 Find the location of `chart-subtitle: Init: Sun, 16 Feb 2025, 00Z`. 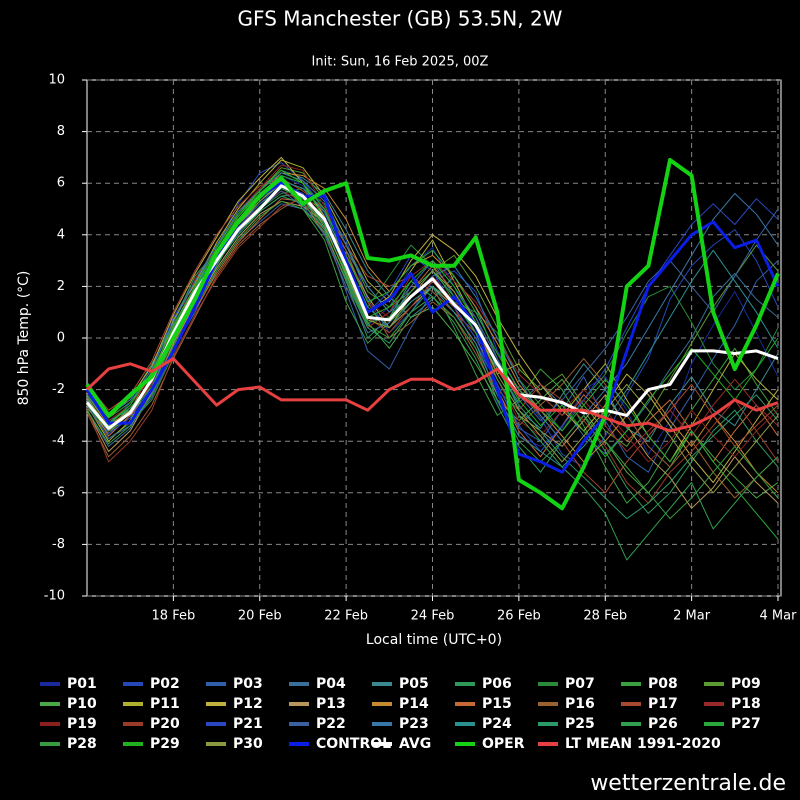

chart-subtitle: Init: Sun, 16 Feb 2025, 00Z is located at coordinates (400, 62).